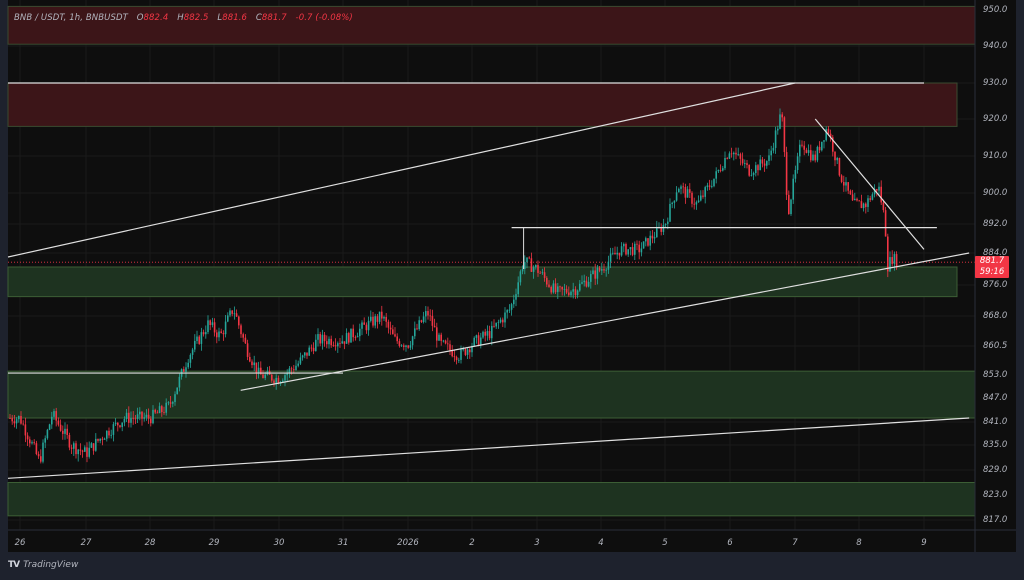 This screenshot has height=580, width=1024. Describe the element at coordinates (86, 543) in the screenshot. I see `time-tick-label: 27` at that location.